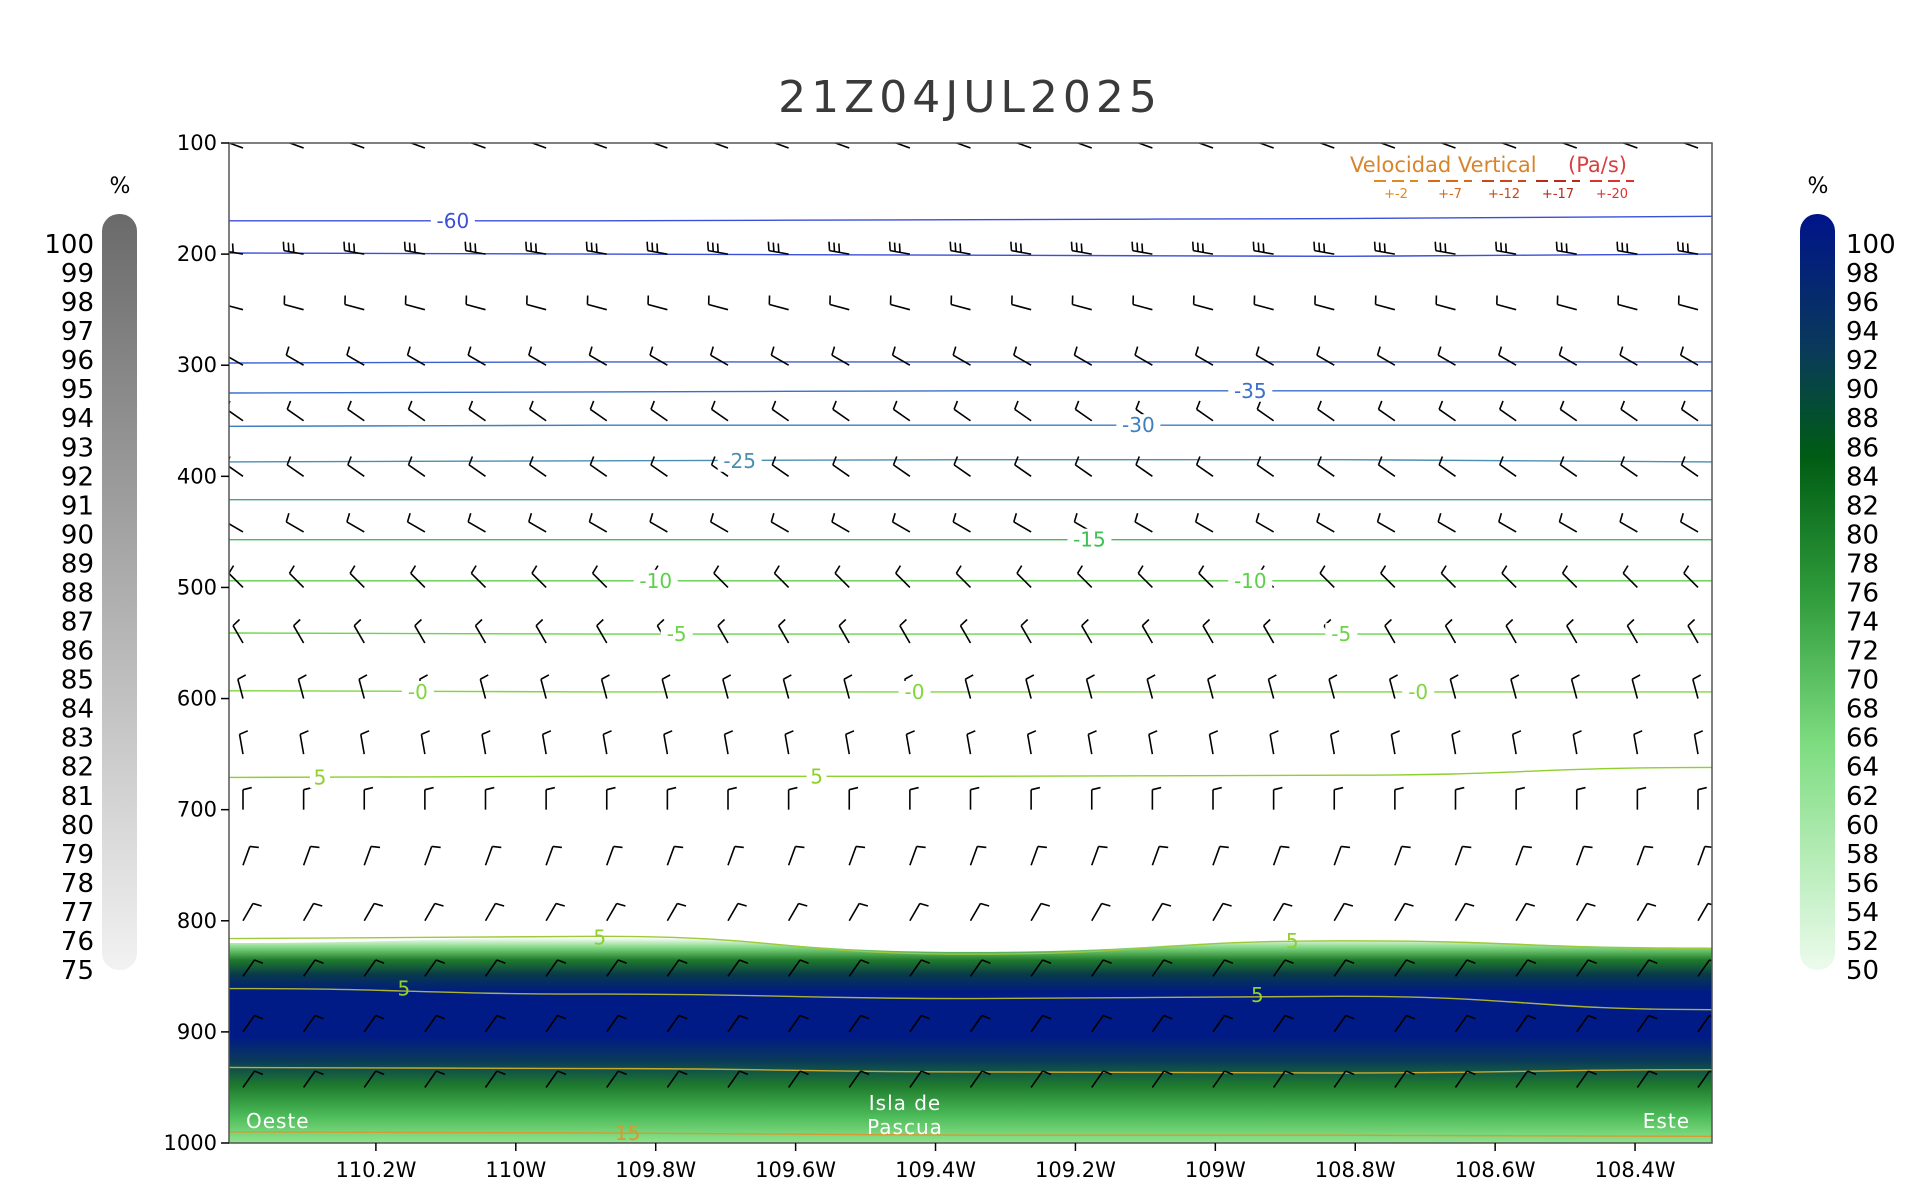  What do you see at coordinates (1862, 768) in the screenshot?
I see `colorbar-label: 64` at bounding box center [1862, 768].